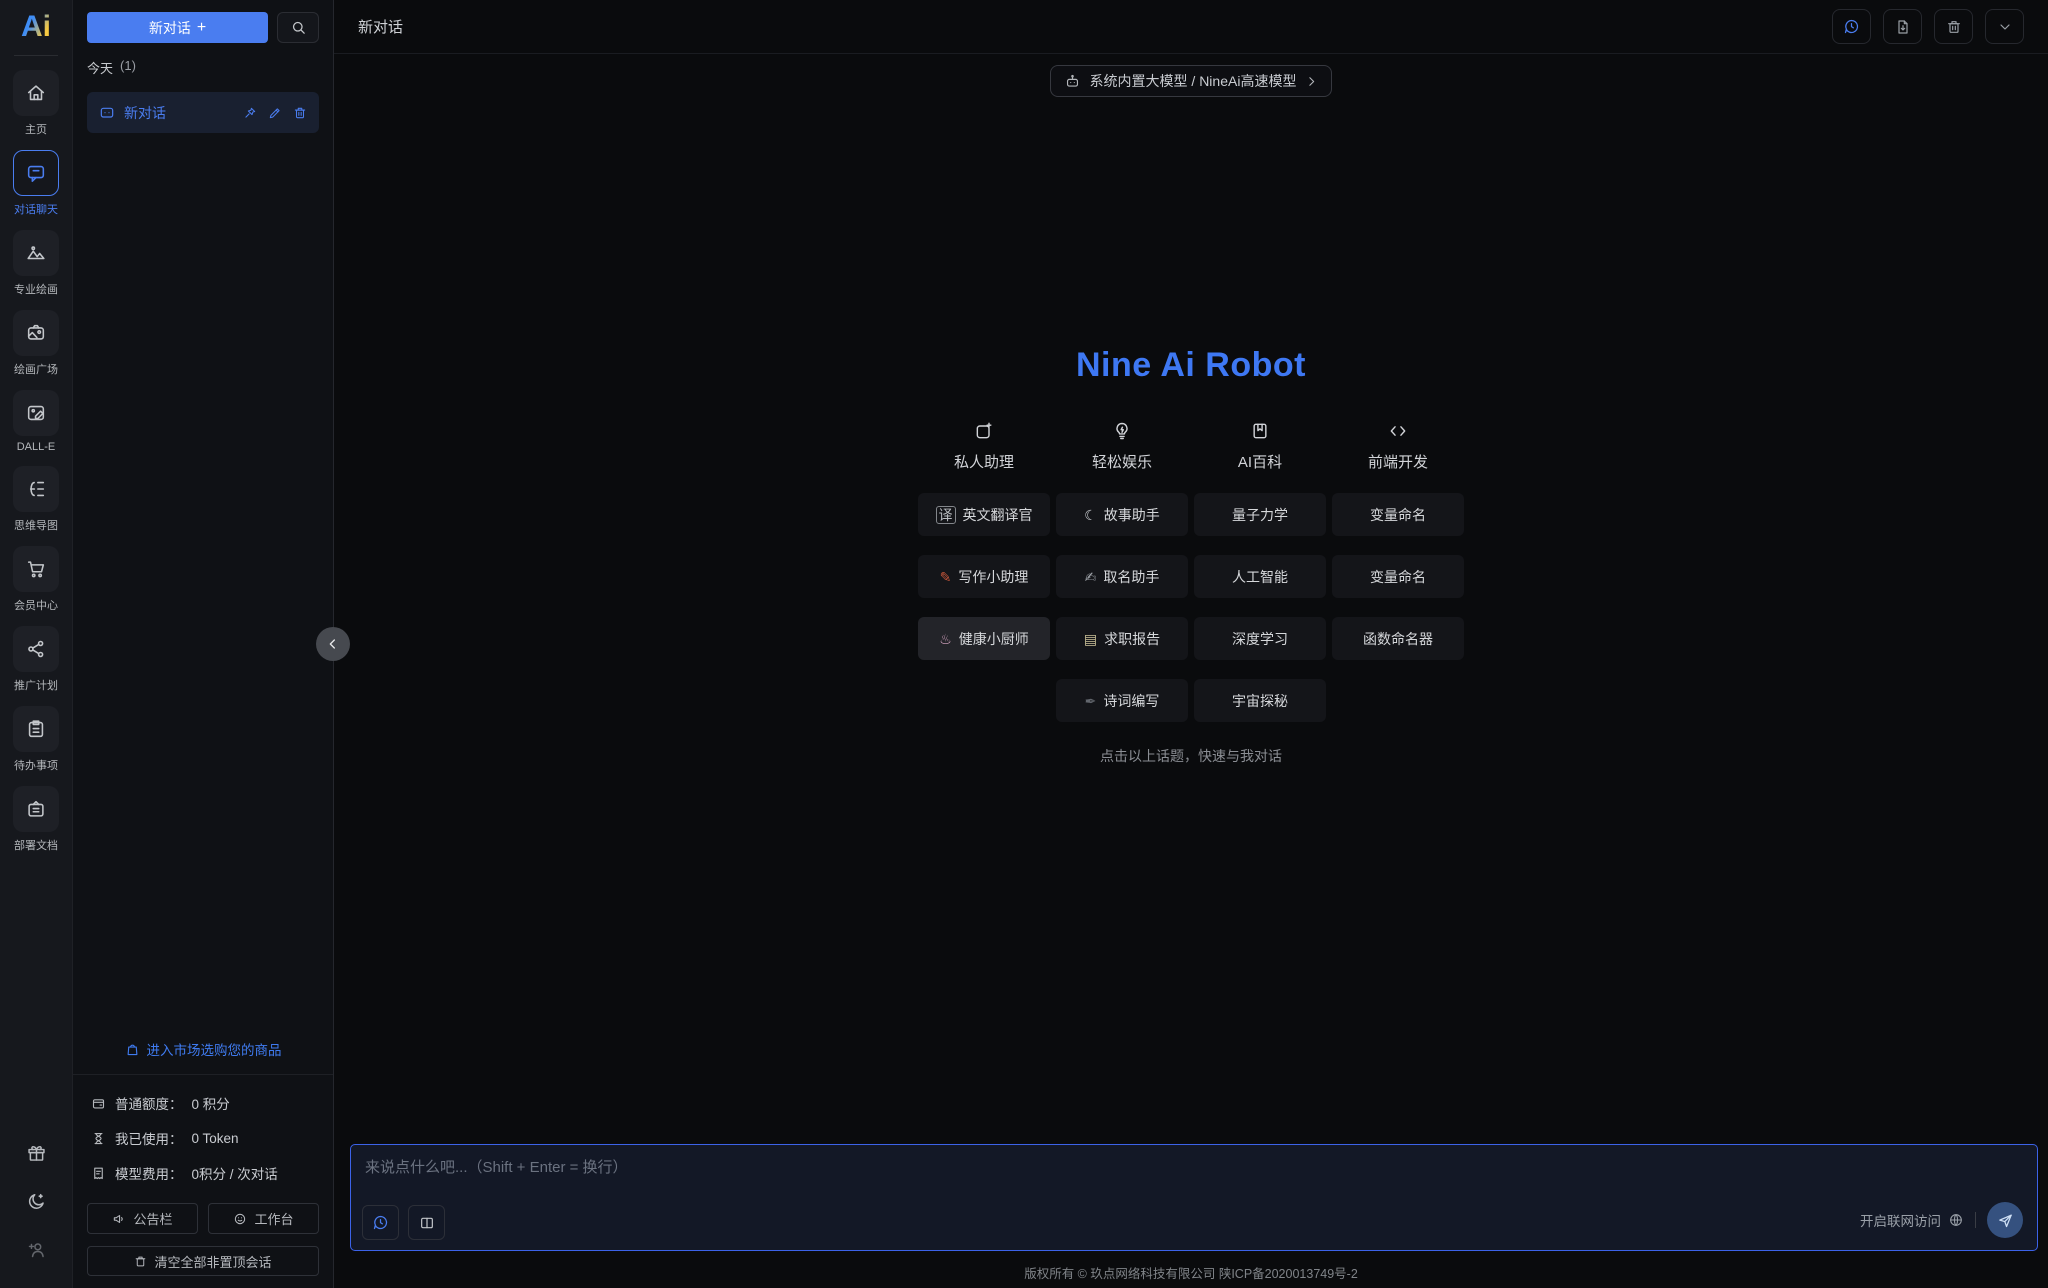 The width and height of the screenshot is (2048, 1288). I want to click on composer-divider, so click(1975, 1220).